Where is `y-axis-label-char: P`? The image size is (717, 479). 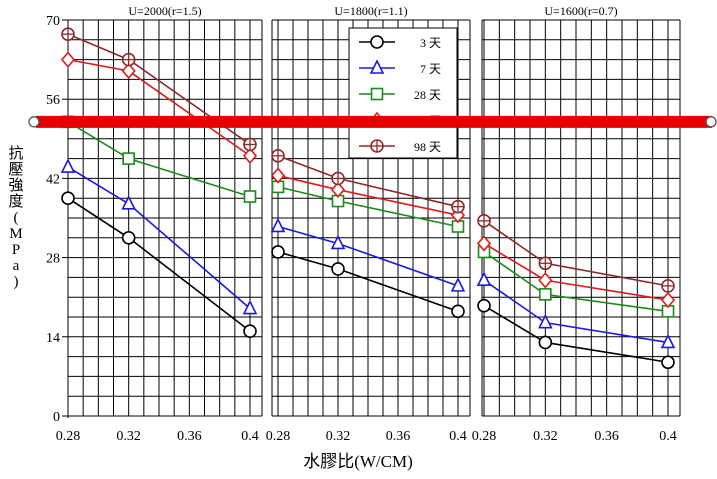
y-axis-label-char: P is located at coordinates (16, 250).